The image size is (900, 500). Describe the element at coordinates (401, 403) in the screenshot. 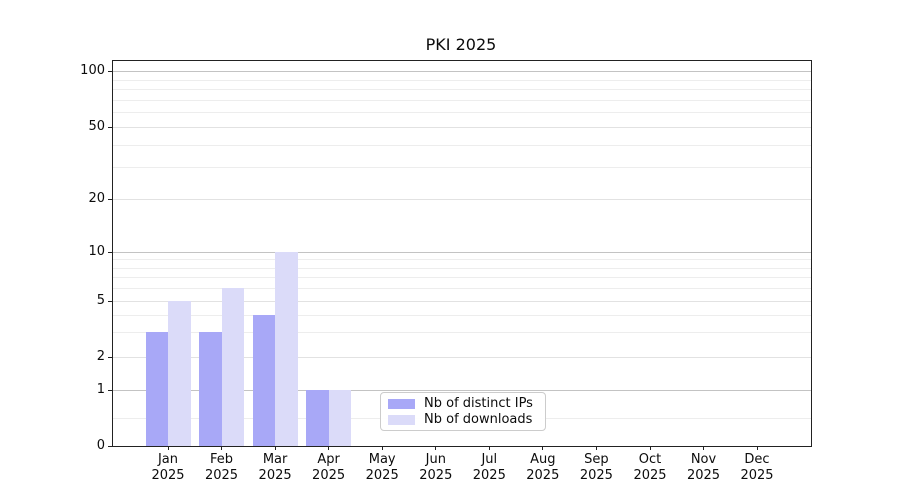

I see `legend-swatch-distinct-ips` at that location.